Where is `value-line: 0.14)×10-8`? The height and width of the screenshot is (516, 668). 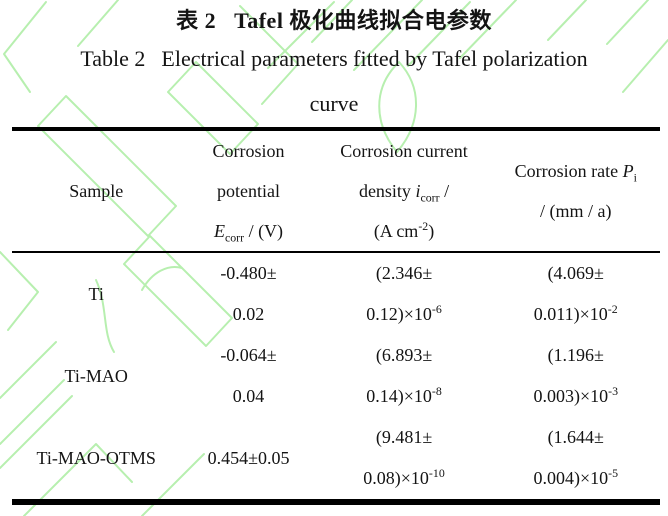 value-line: 0.14)×10-8 is located at coordinates (404, 396).